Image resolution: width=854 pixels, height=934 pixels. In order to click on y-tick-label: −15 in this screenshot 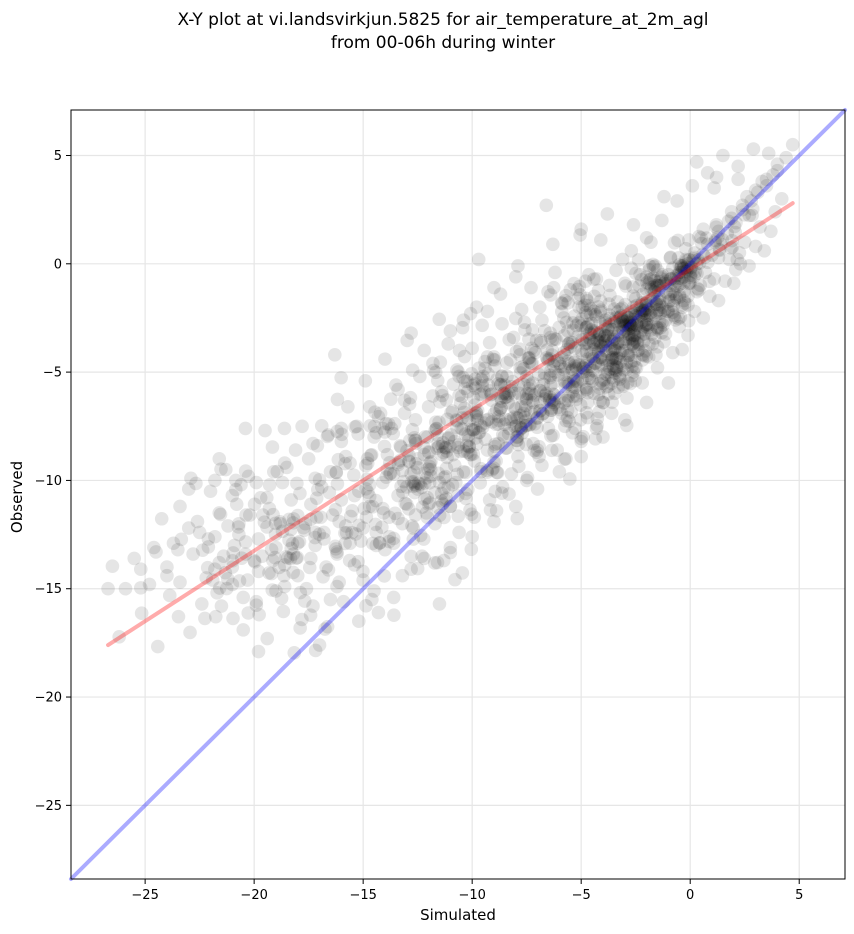, I will do `click(48, 589)`.